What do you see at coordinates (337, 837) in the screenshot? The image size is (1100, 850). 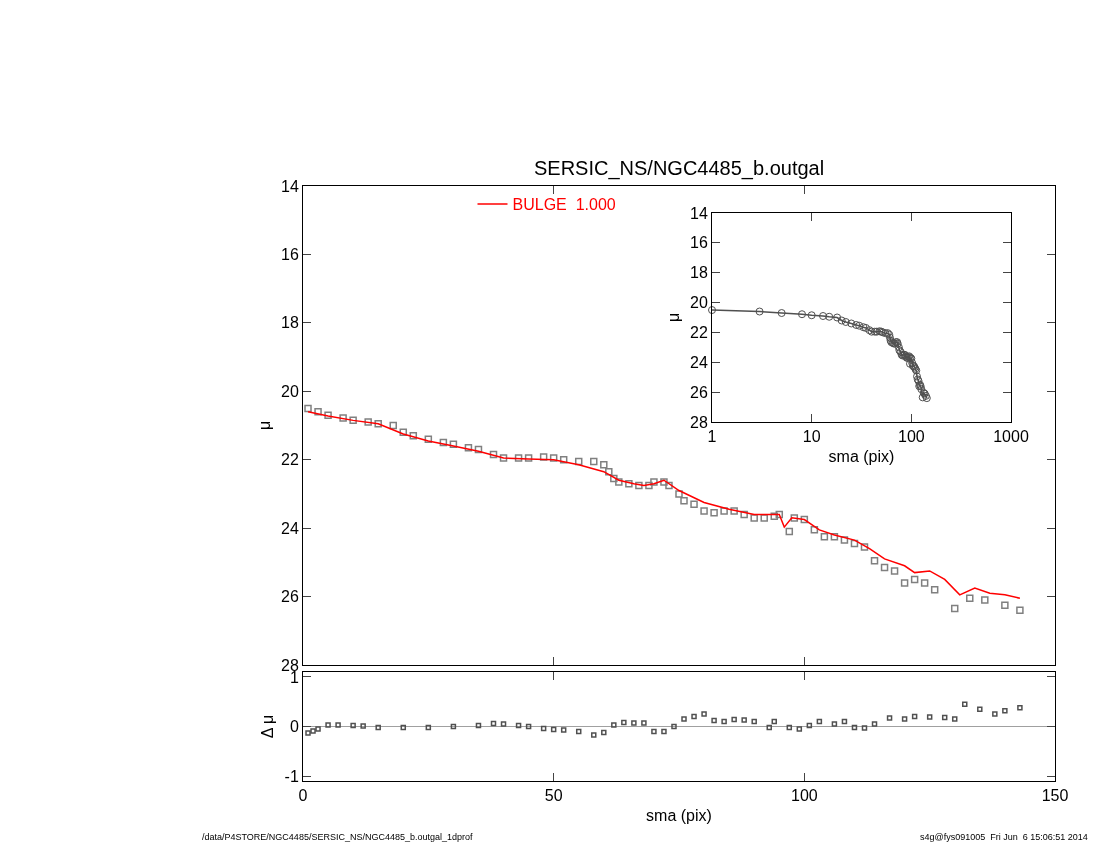 I see `text: /data/P4STORE/NGC4485/SERSIC_NS/NGC4485_b.outgal_1dprof` at bounding box center [337, 837].